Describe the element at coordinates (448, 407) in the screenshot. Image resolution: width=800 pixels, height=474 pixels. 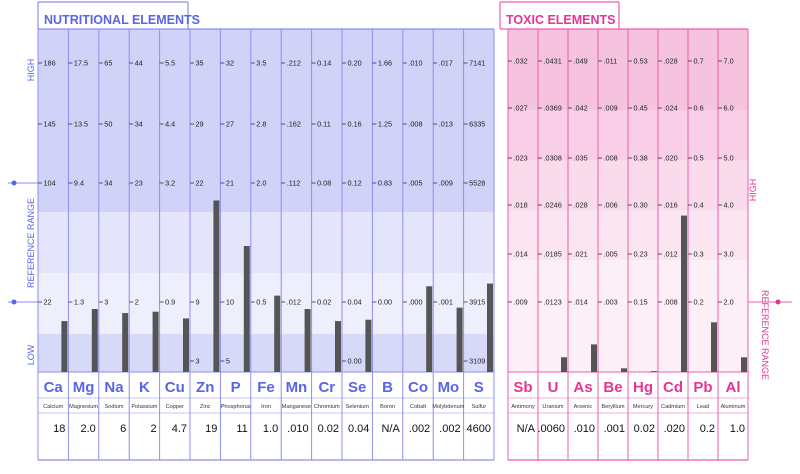
I see `element-name: Molybdenum` at that location.